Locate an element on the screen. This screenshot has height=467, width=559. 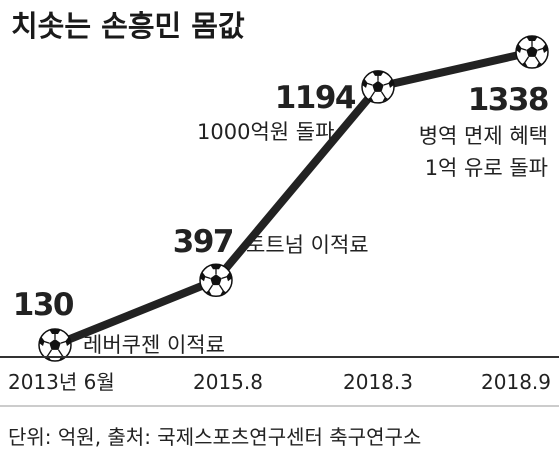
annotation-label: 1억 유로 돌파 is located at coordinates (486, 168).